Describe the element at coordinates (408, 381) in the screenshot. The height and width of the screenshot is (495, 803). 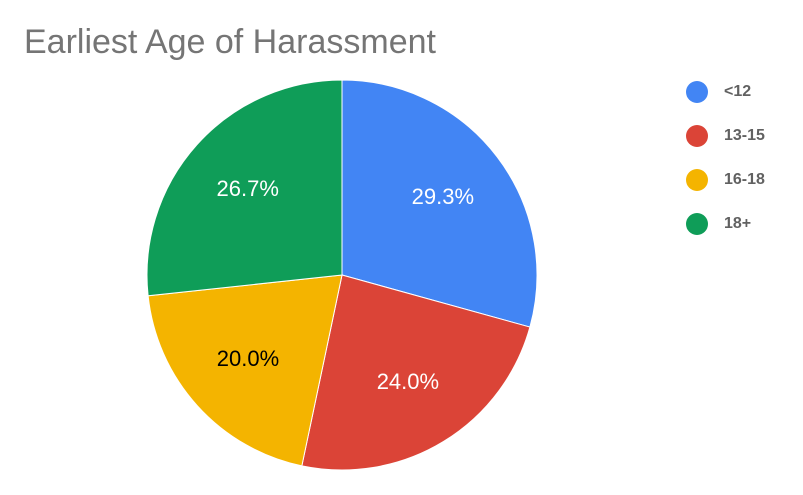
I see `data-label: 24.0%` at that location.